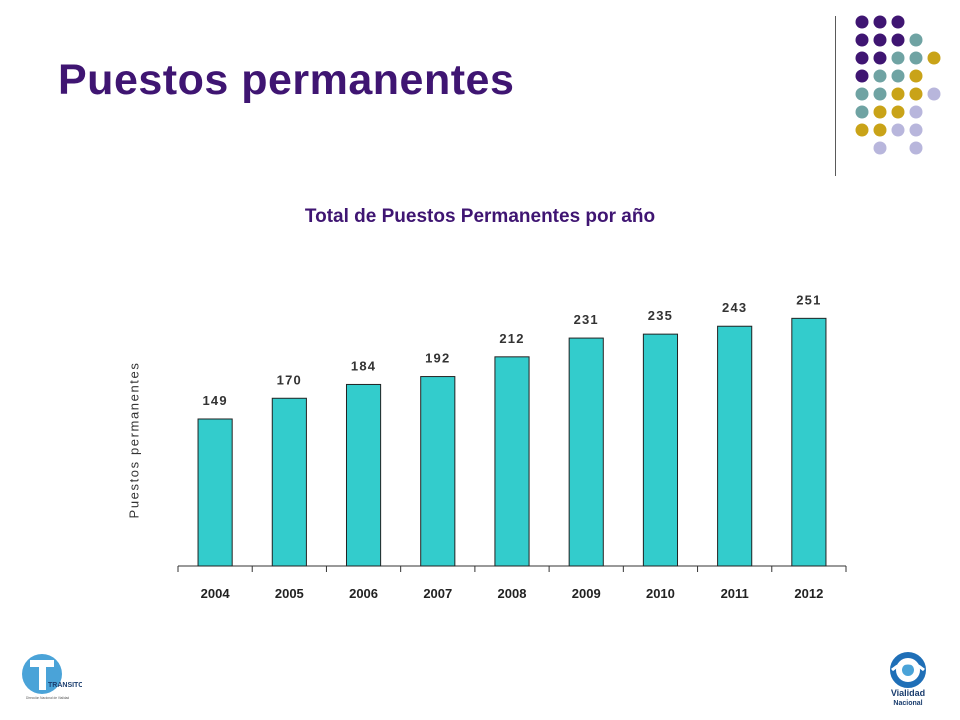 The width and height of the screenshot is (960, 720). I want to click on slide-title: Puestos permanentes, so click(286, 80).